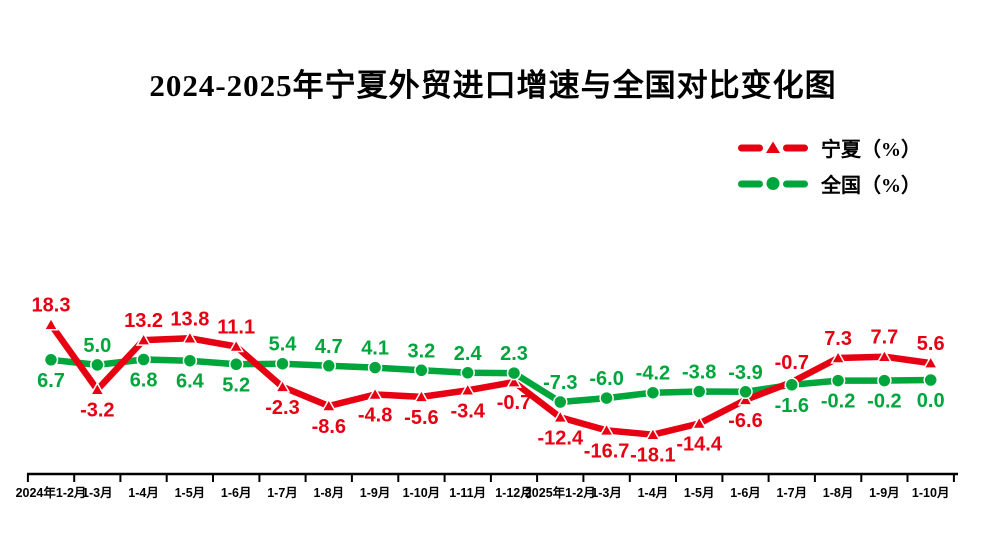  I want to click on quanguo-data-point-label: -4.2, so click(653, 374).